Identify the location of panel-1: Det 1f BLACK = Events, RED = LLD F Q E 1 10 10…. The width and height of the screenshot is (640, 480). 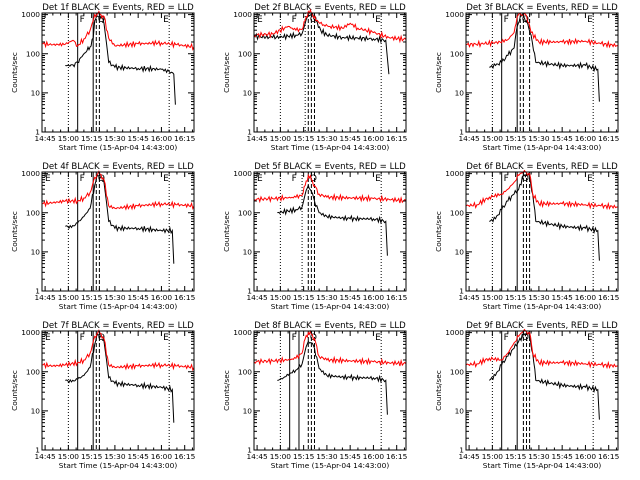
(103, 77).